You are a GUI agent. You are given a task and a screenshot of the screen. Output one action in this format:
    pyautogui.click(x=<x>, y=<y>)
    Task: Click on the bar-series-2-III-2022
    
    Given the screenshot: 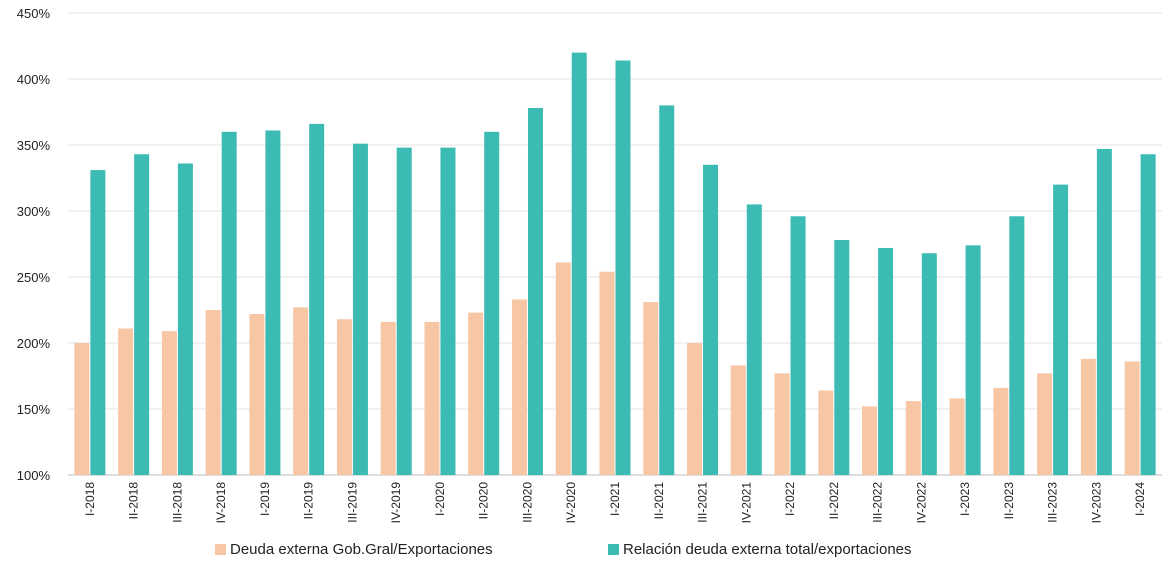 What is the action you would take?
    pyautogui.click(x=886, y=361)
    